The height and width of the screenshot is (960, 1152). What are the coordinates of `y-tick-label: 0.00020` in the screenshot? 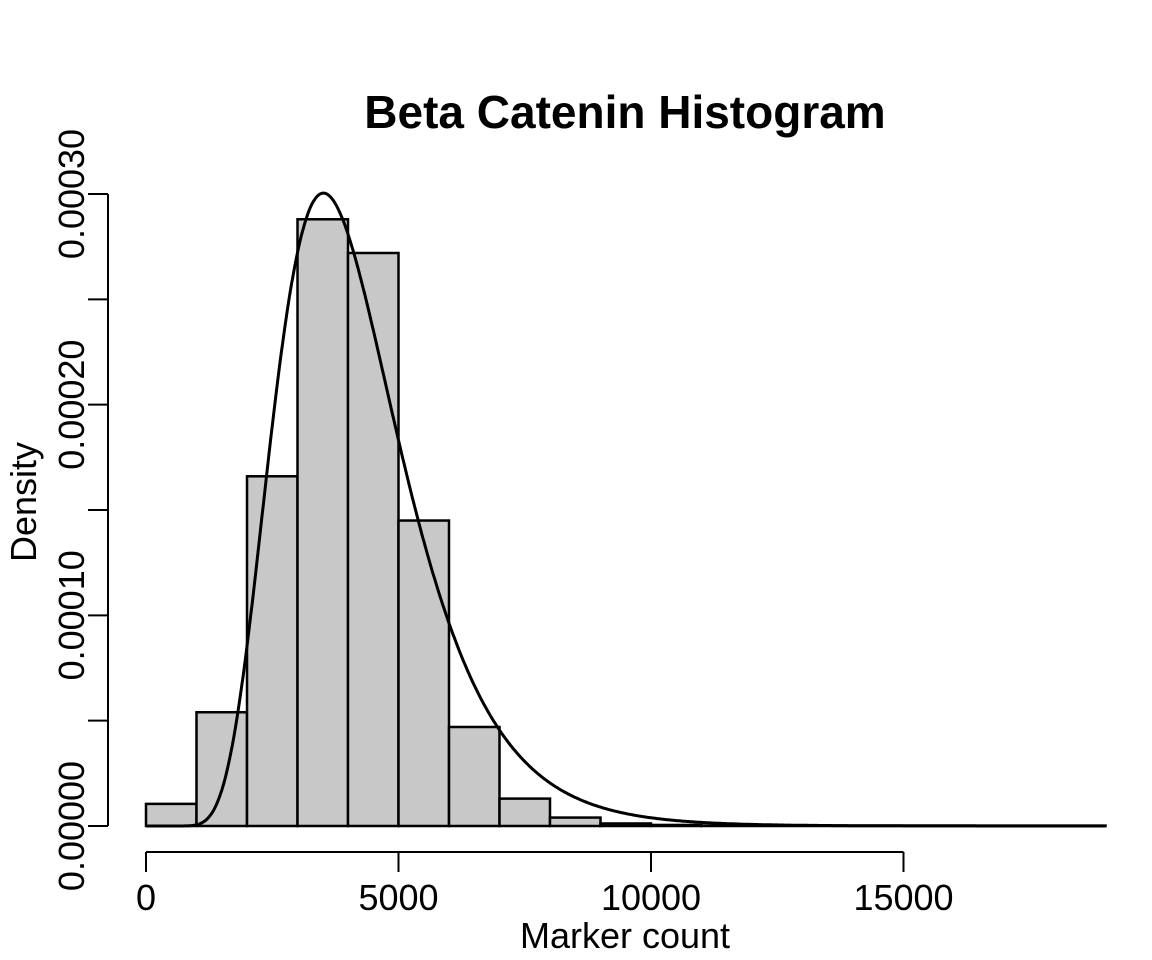 It's located at (71, 405).